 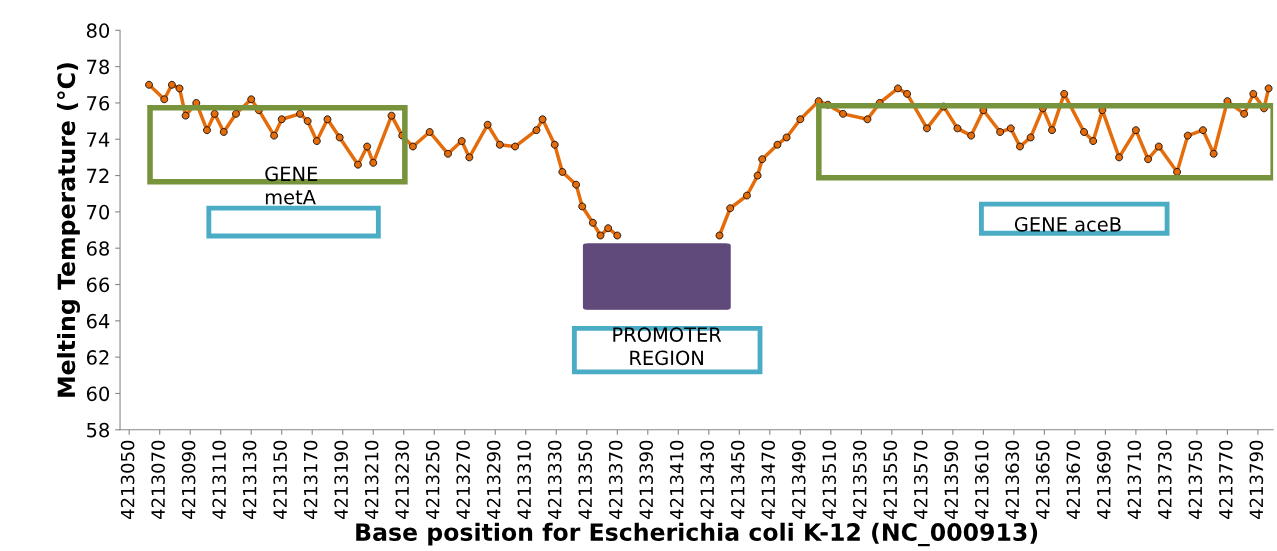 What do you see at coordinates (554, 480) in the screenshot?
I see `x-tick-label: 4213330` at bounding box center [554, 480].